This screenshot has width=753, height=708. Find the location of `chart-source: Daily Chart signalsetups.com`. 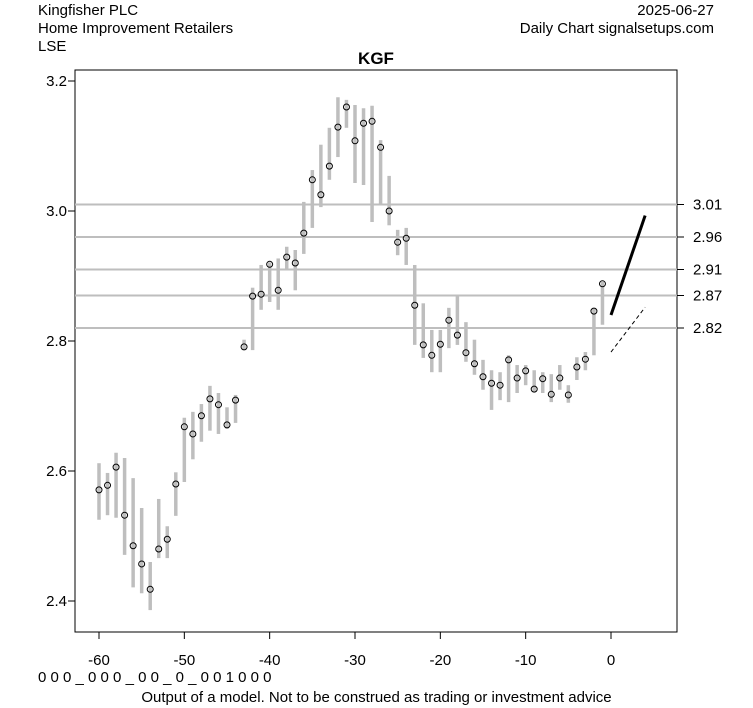

chart-source: Daily Chart signalsetups.com is located at coordinates (616, 28).